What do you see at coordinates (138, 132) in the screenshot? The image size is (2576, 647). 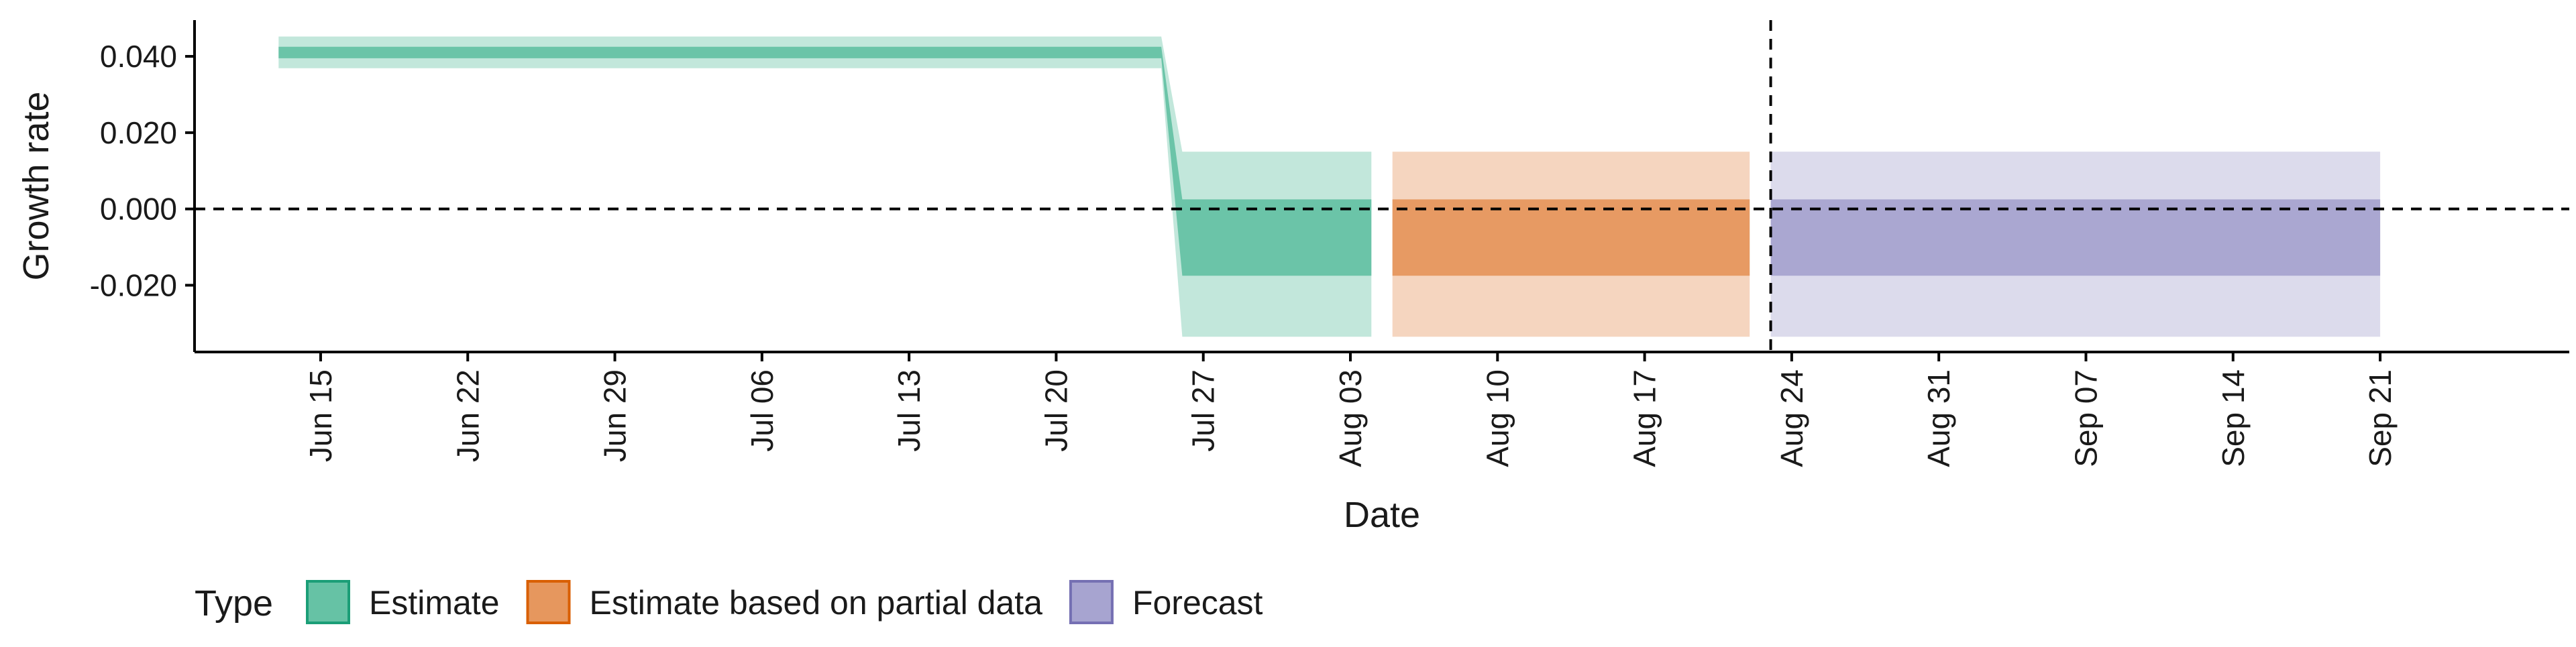 I see `y-tick-label: 0.020` at bounding box center [138, 132].